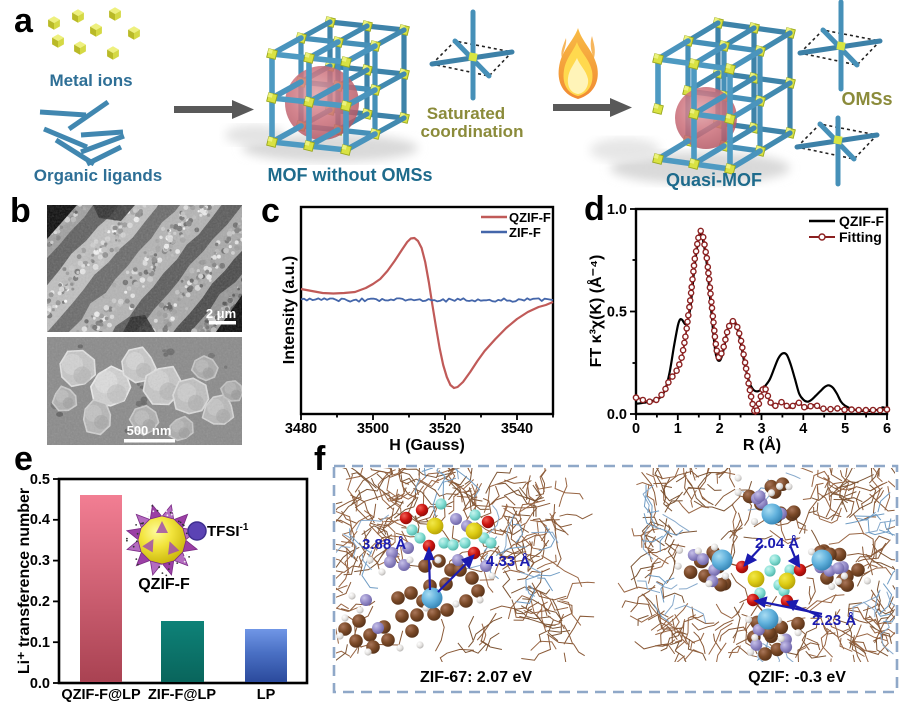 The image size is (913, 703). What do you see at coordinates (149, 430) in the screenshot?
I see `svg-text: 500 nm` at bounding box center [149, 430].